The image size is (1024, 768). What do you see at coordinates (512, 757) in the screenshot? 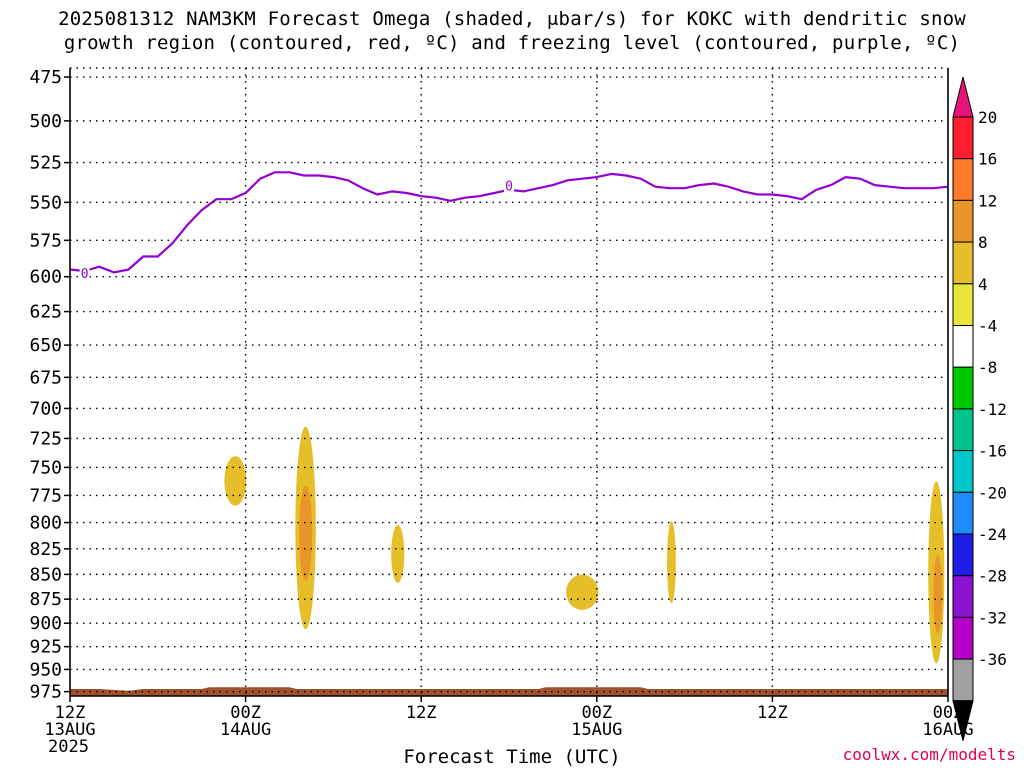
I see `x-axis-title: Forecast Time (UTC)` at bounding box center [512, 757].